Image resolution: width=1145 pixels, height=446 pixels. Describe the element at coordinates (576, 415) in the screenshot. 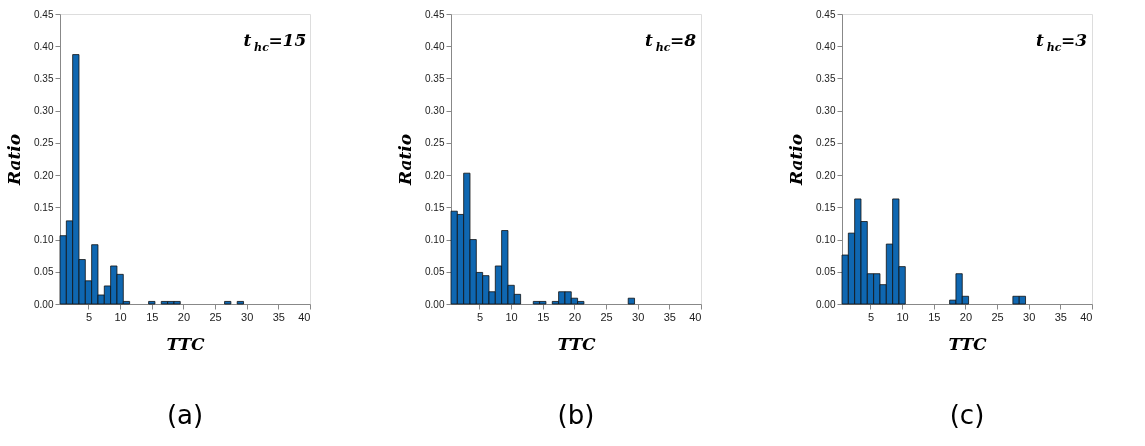

I see `text: (b)` at that location.